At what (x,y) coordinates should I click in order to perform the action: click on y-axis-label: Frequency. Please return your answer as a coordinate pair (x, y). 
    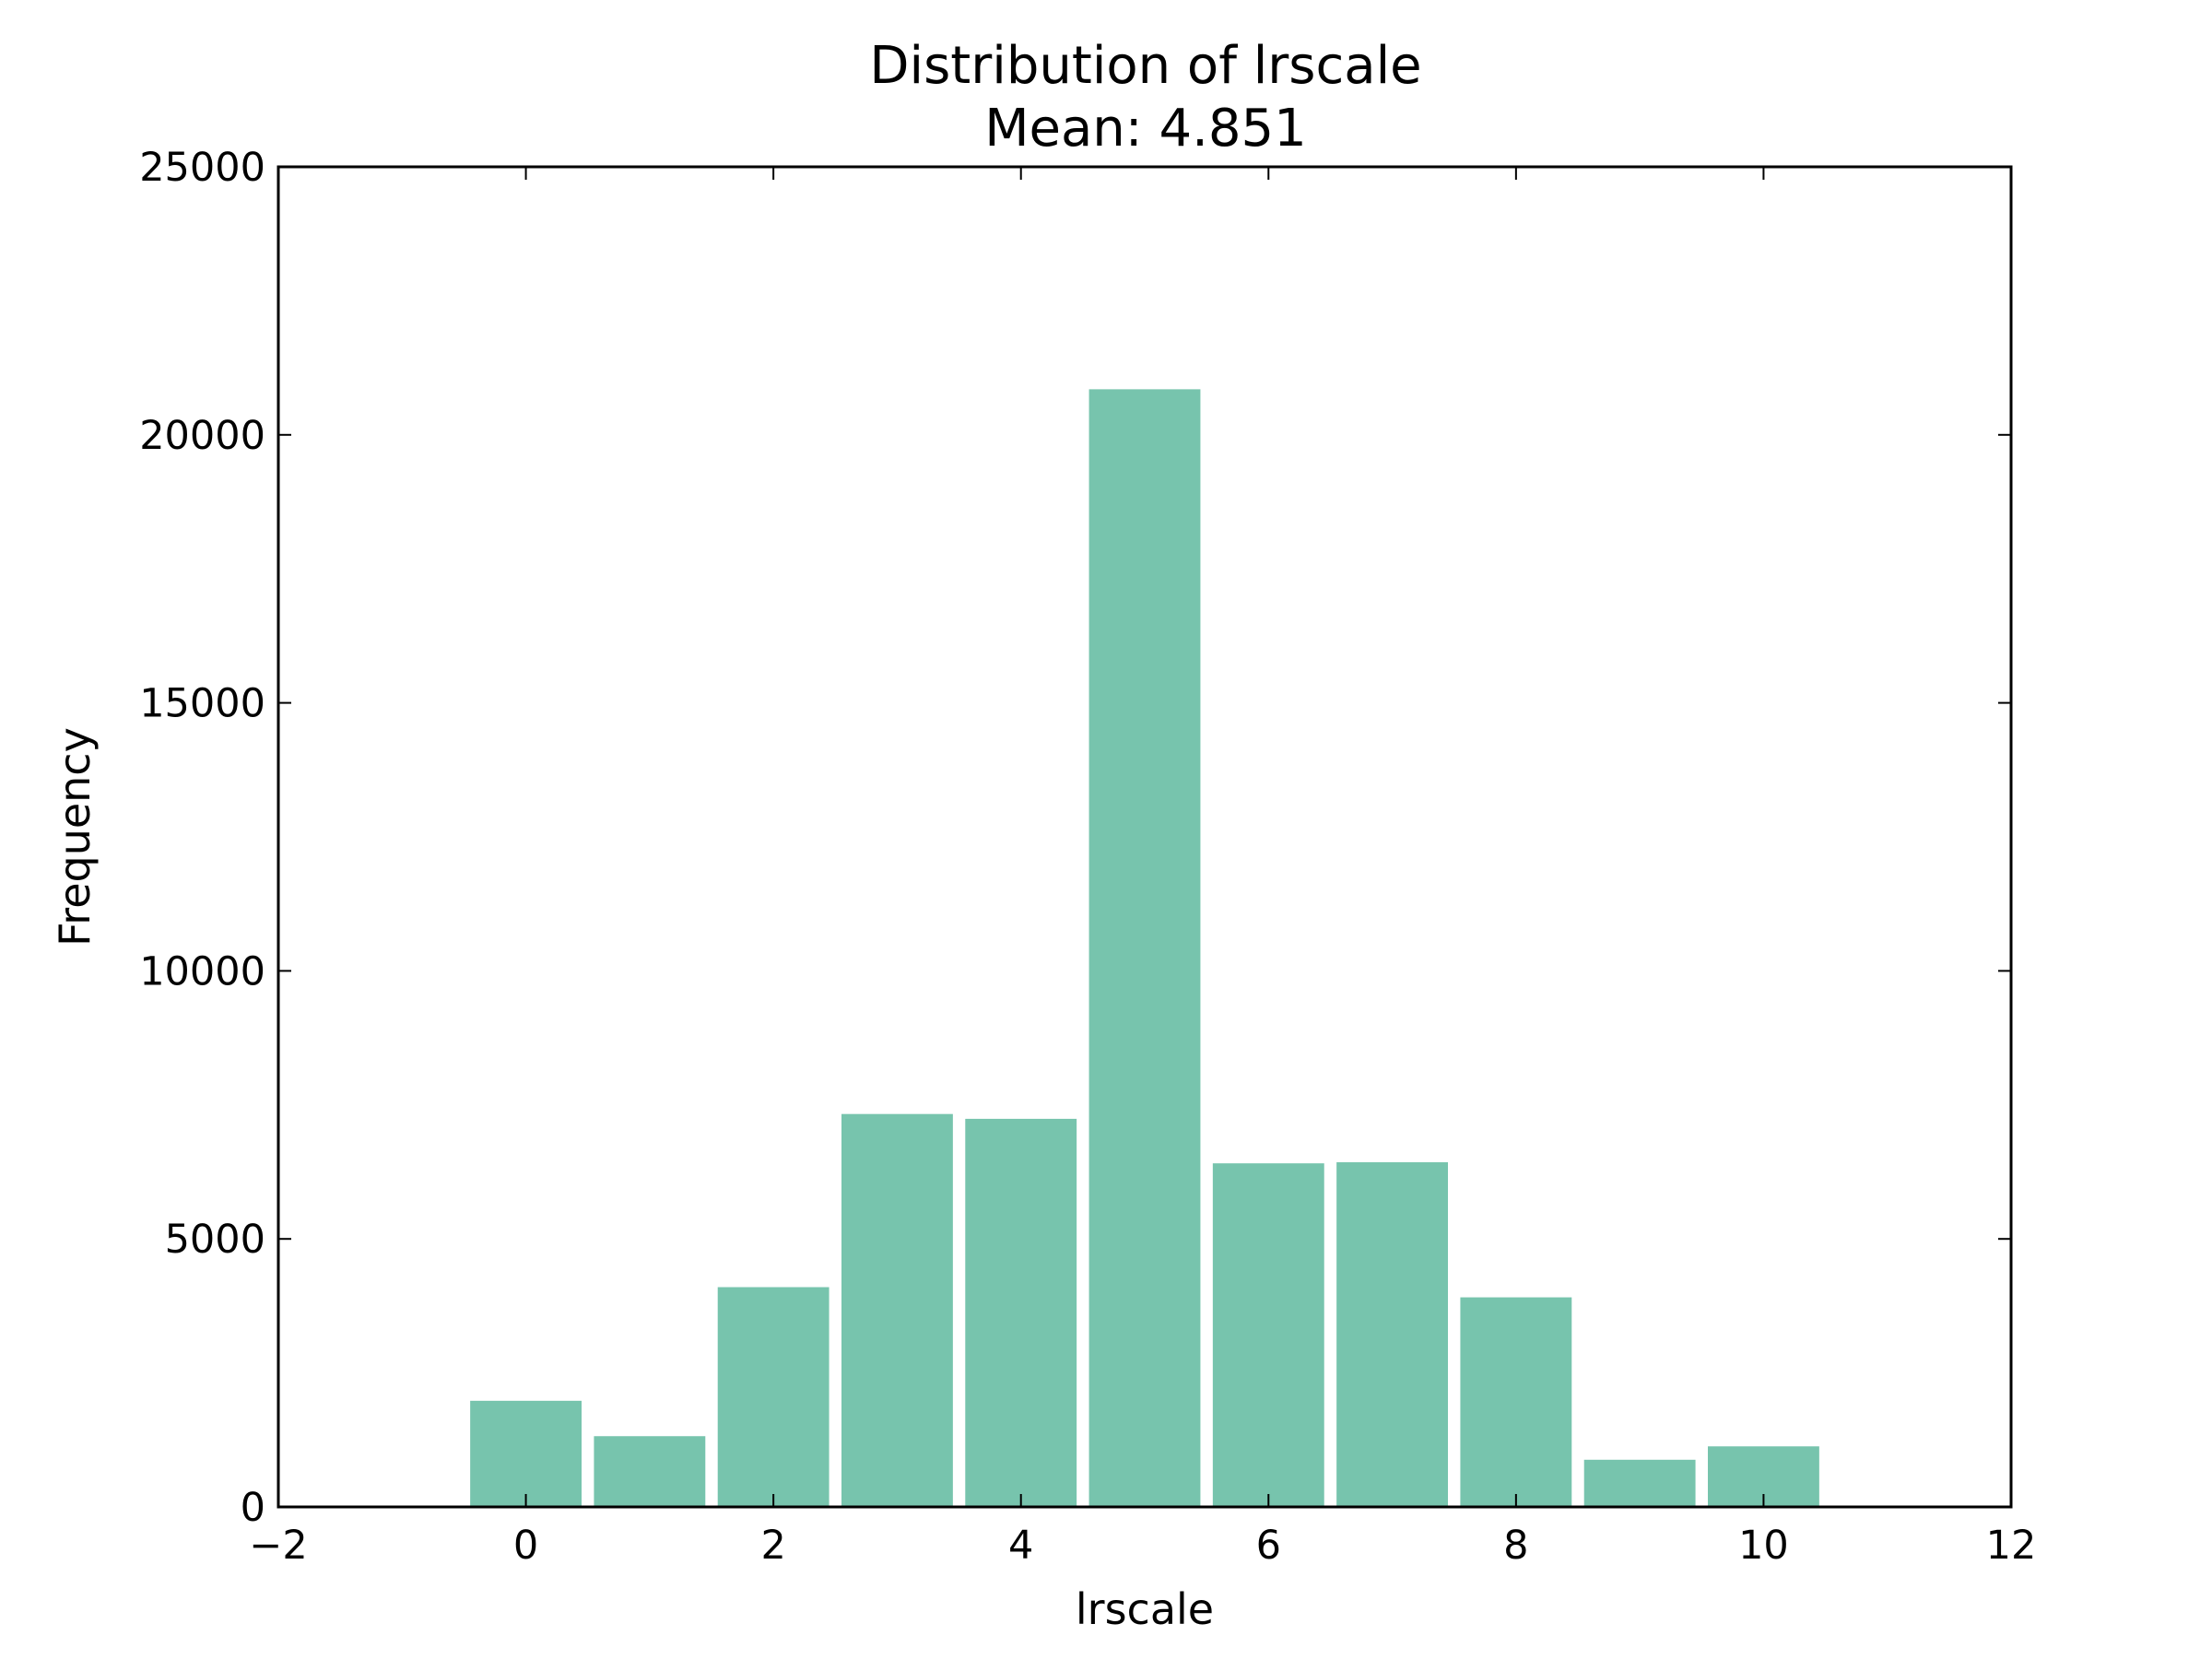
    Looking at the image, I should click on (75, 837).